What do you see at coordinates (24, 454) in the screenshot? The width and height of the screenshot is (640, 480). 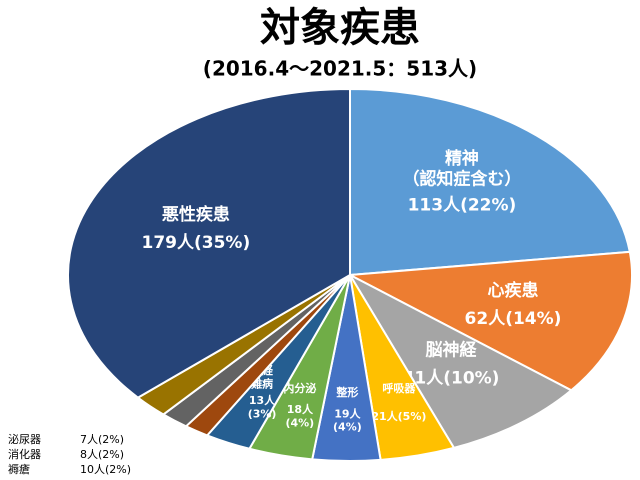 I see `legend-label: 消化器` at bounding box center [24, 454].